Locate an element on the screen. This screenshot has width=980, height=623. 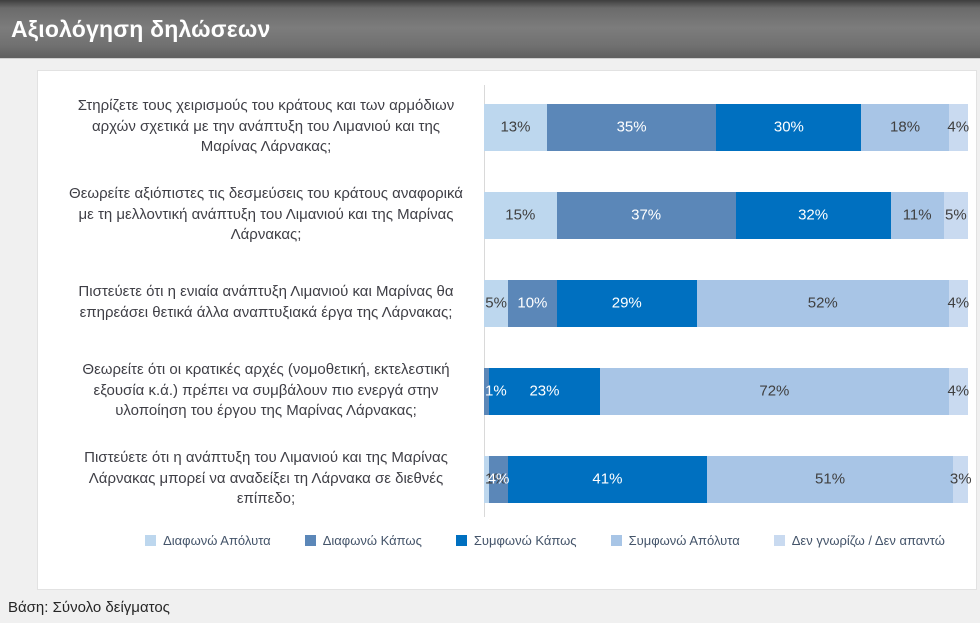
legend-item: Δεν γνωρίζω / Δεν απαντώ is located at coordinates (859, 540).